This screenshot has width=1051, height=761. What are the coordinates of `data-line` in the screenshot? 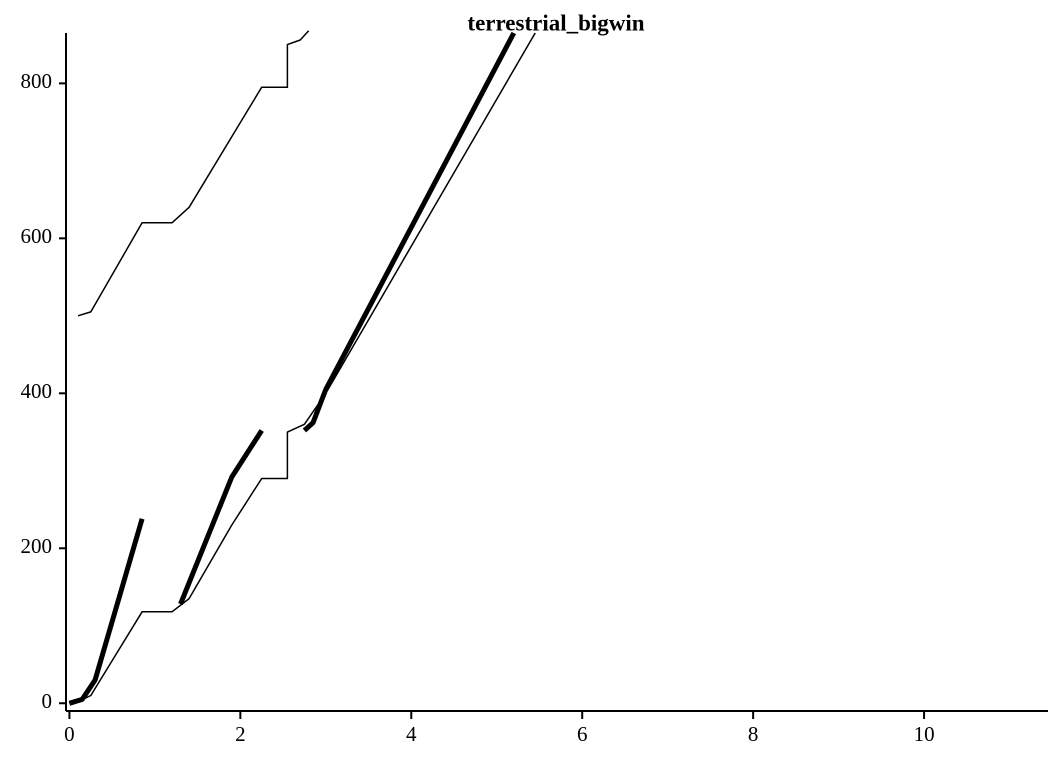 It's located at (193, 173).